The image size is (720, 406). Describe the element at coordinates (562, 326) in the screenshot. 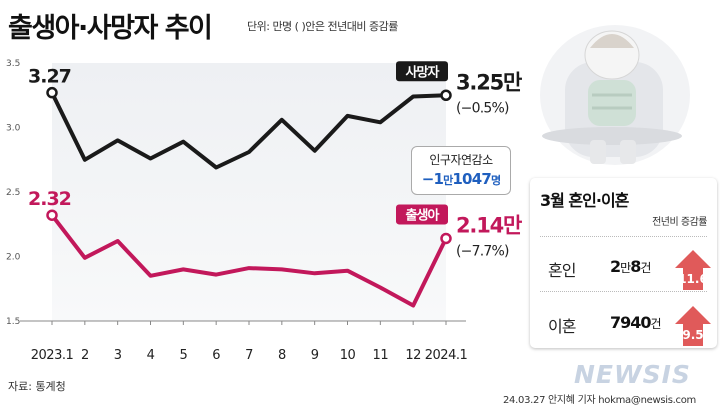

I see `row-label: 이혼` at that location.